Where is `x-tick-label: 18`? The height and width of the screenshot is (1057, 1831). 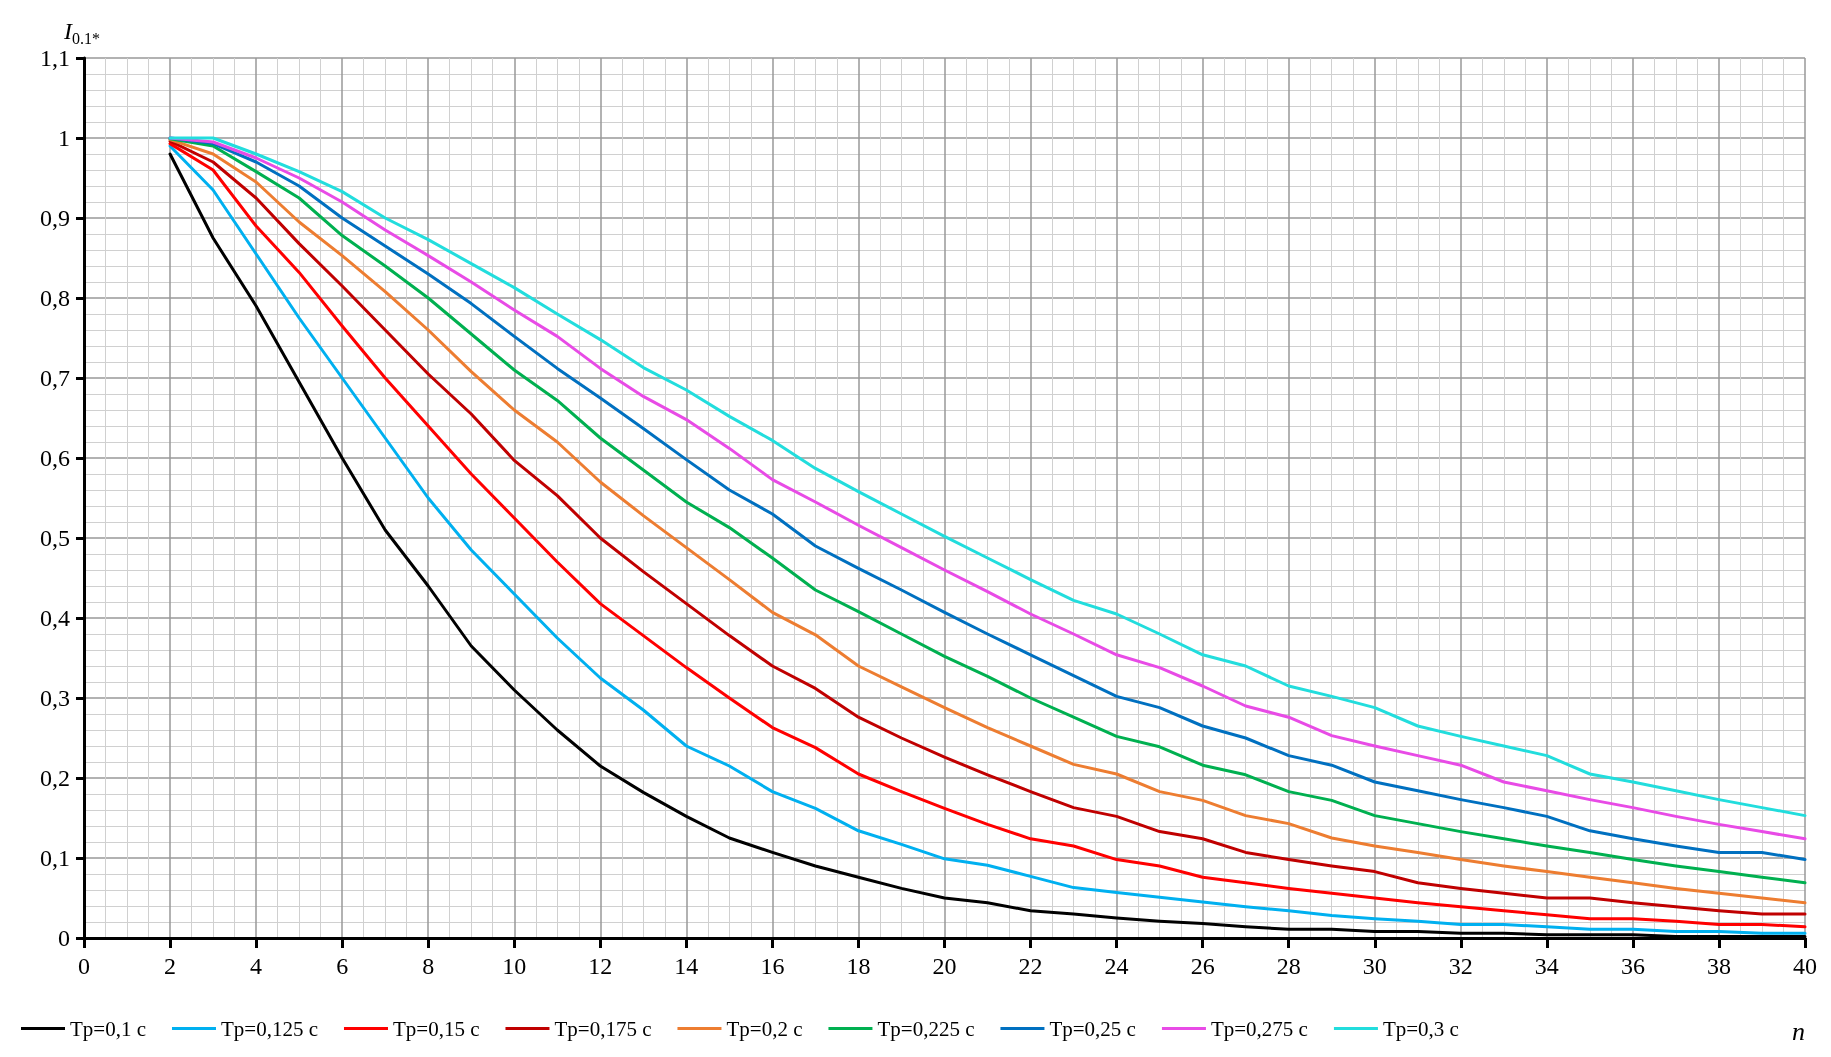 x-tick-label: 18 is located at coordinates (858, 966).